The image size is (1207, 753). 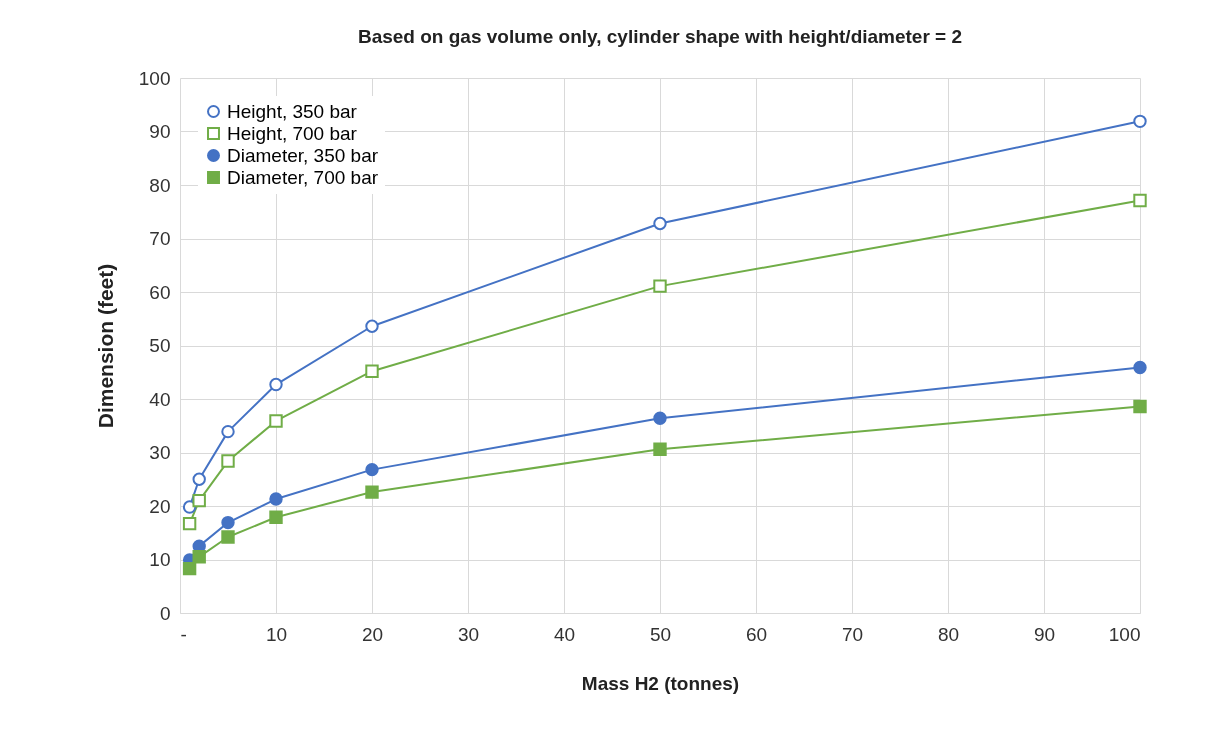 I want to click on y-tick-label: 70, so click(x=160, y=238).